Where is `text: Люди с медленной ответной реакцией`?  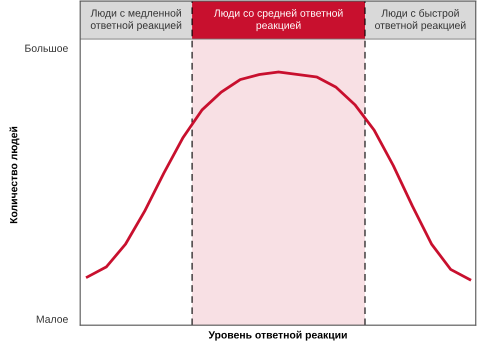 text: Люди с медленной ответной реакцией is located at coordinates (136, 20).